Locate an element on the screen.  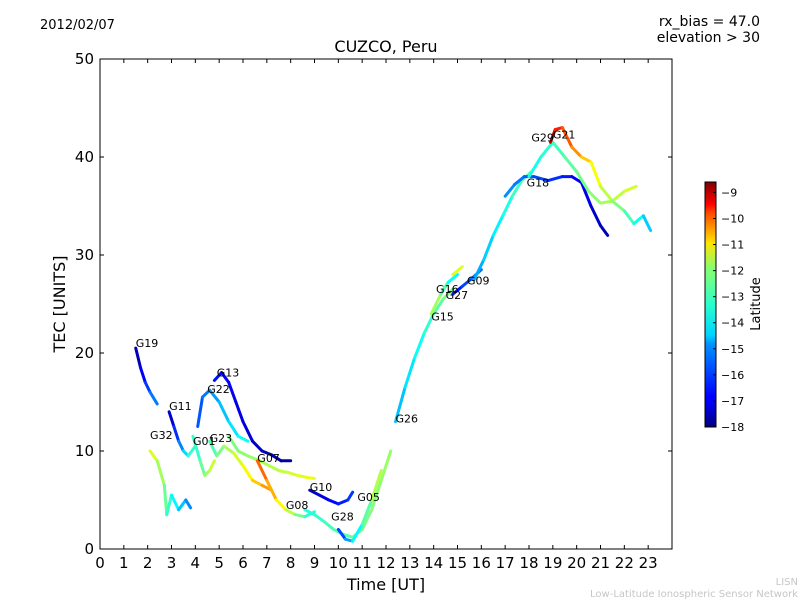
prn-label: G21 is located at coordinates (564, 134).